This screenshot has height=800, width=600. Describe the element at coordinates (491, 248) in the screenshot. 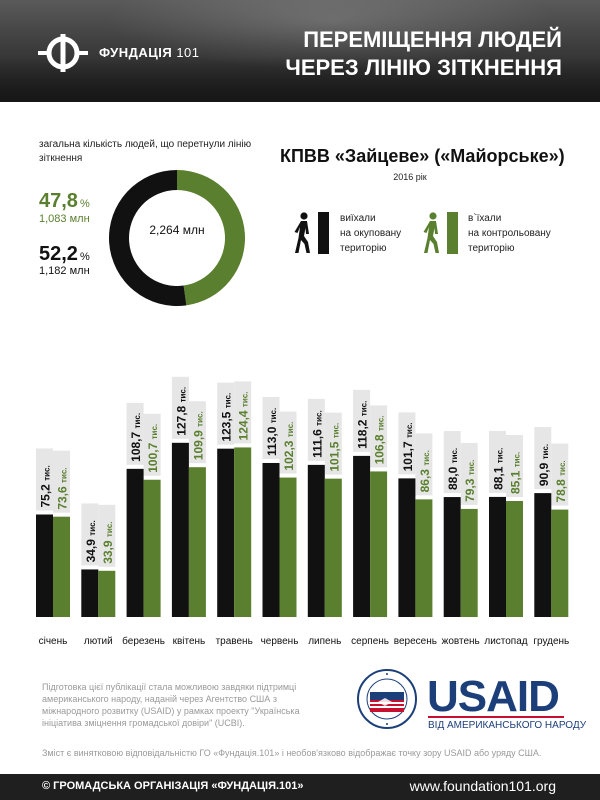

I see `legend-green-line: територію` at that location.